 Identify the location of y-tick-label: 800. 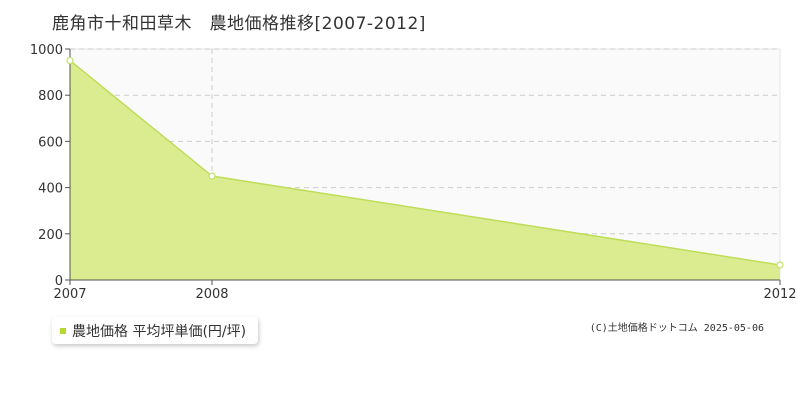
(50, 96).